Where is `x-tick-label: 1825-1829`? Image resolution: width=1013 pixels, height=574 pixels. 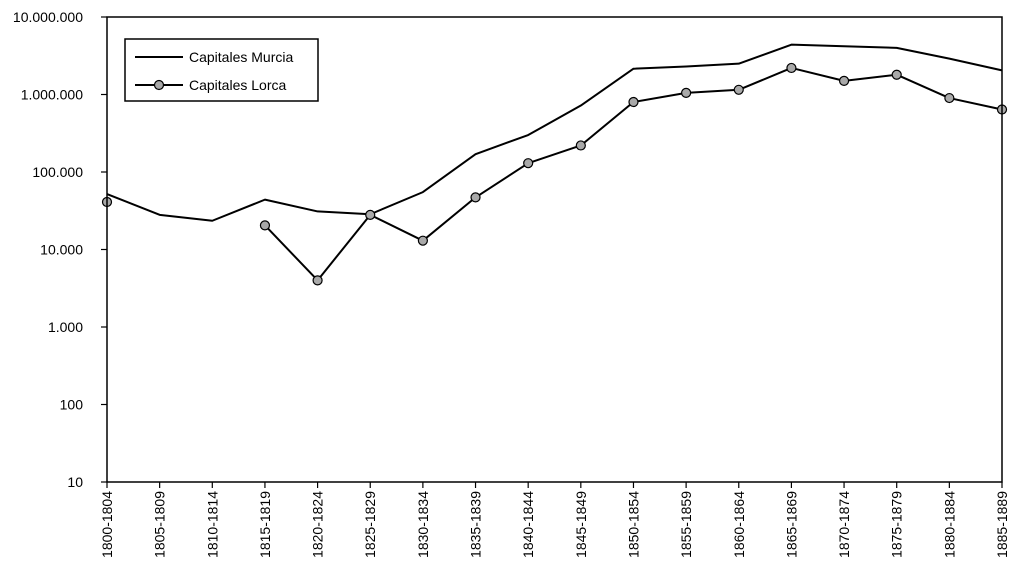
x-tick-label: 1825-1829 is located at coordinates (370, 524).